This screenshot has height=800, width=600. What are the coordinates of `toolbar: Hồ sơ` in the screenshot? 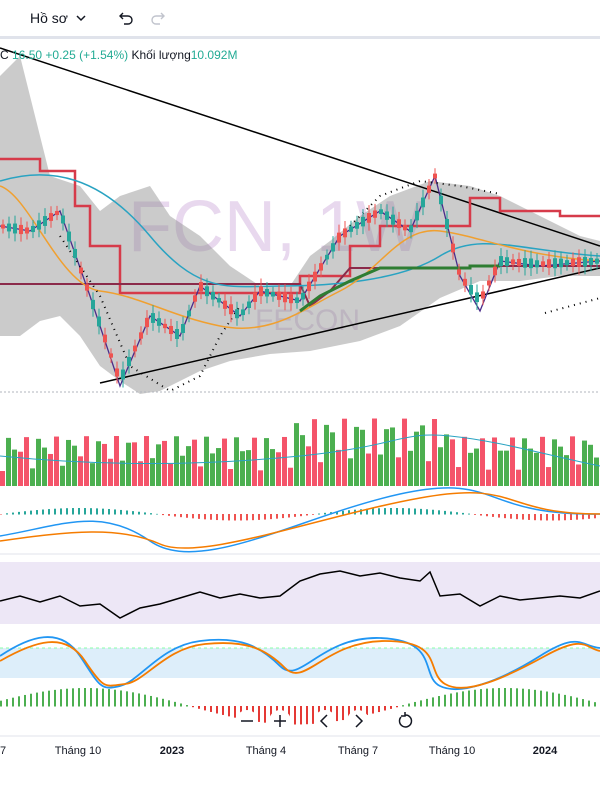 It's located at (300, 19).